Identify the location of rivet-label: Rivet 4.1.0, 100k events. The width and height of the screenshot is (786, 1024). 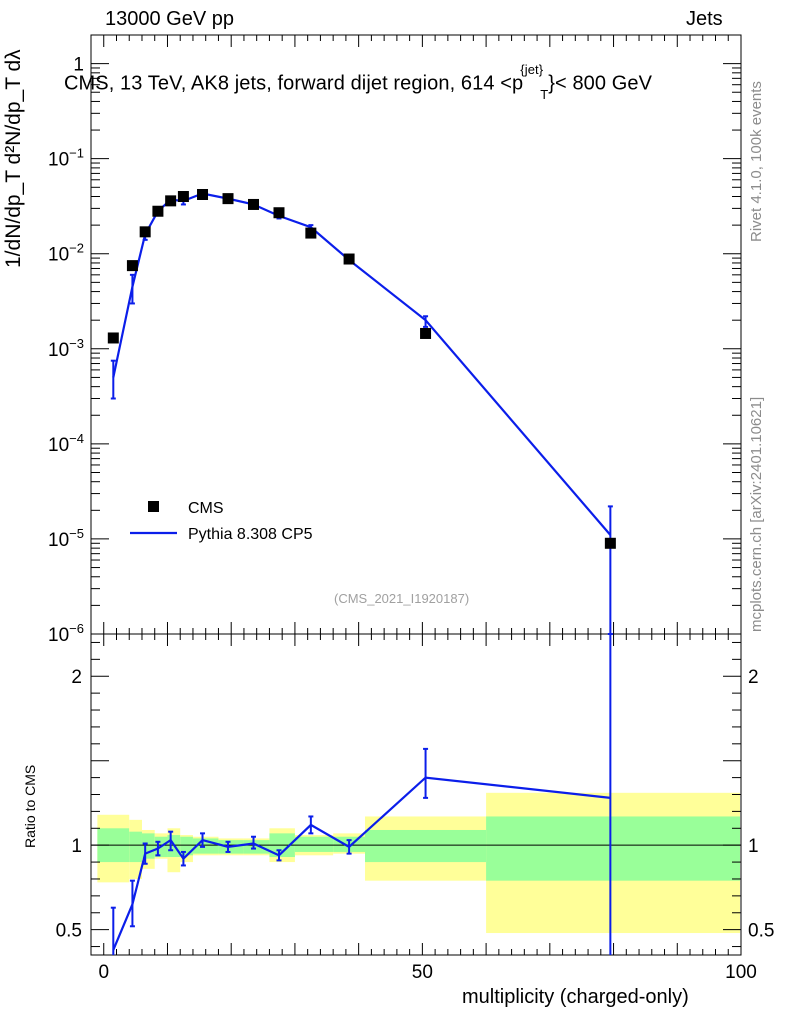
(756, 161).